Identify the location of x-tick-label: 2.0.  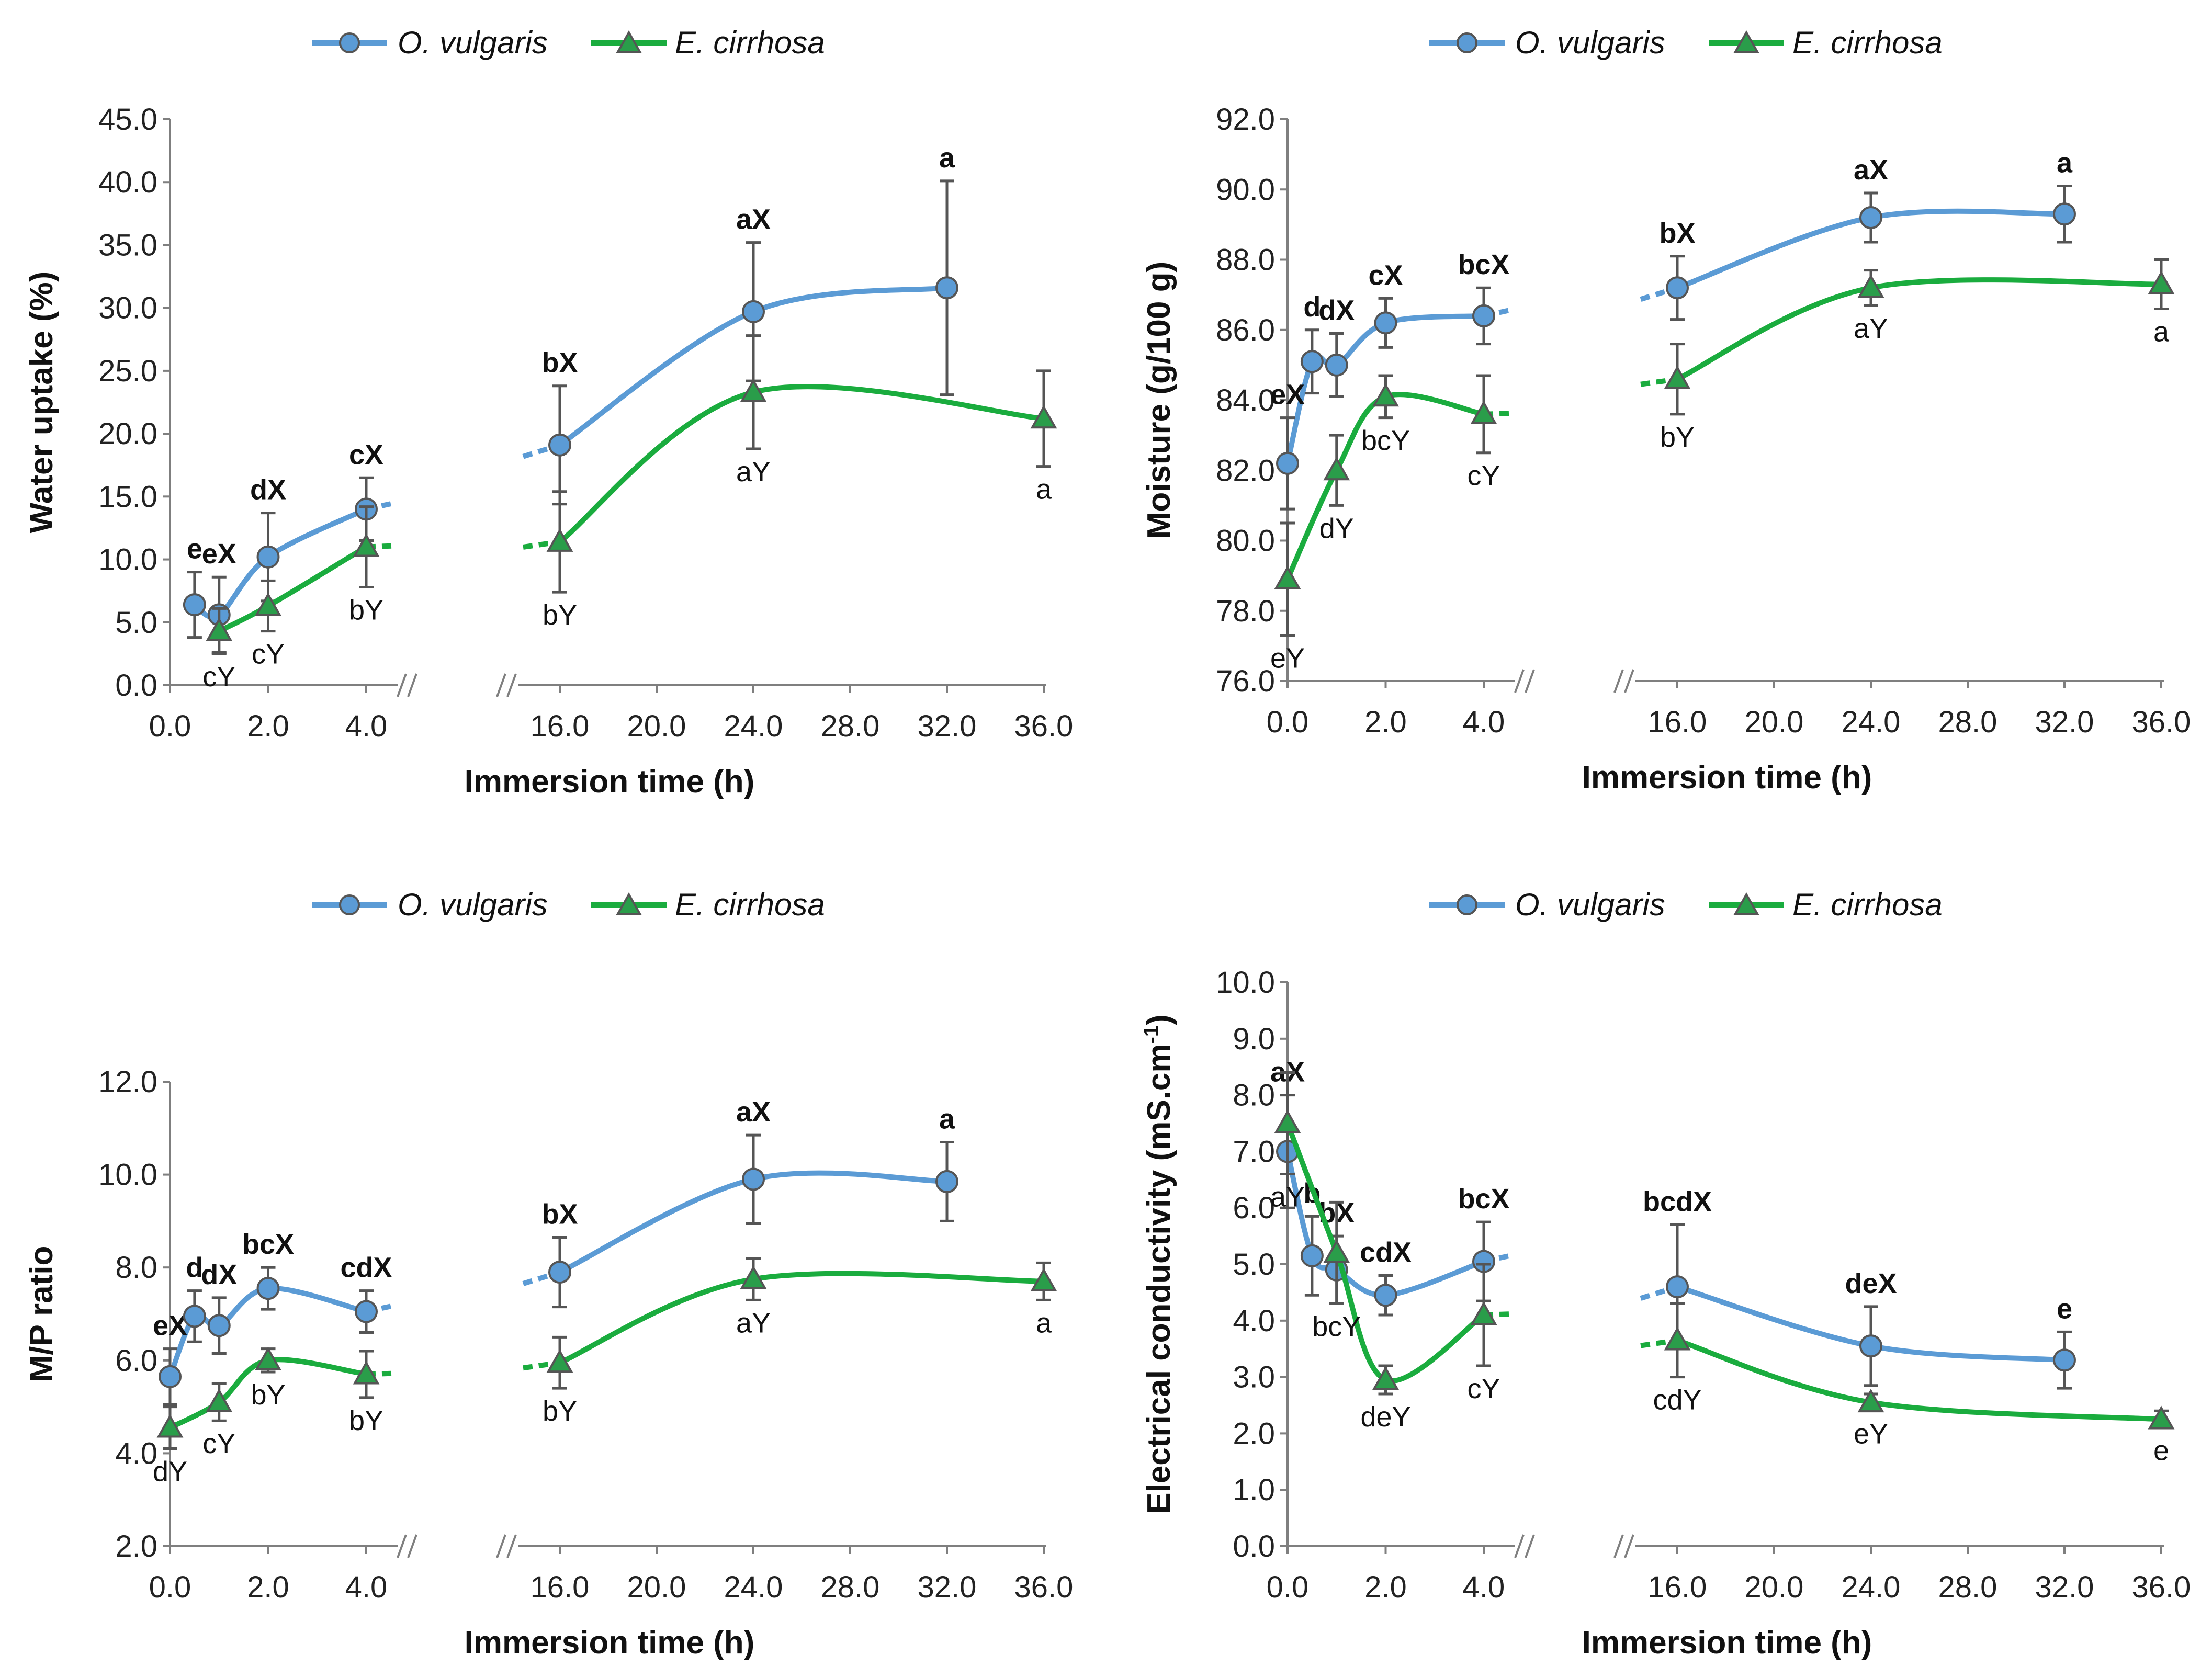
(1385, 722).